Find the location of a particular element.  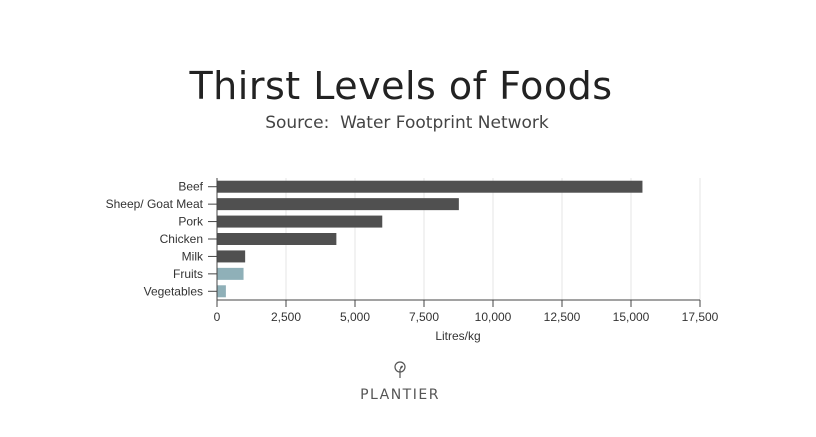

chart-subtitle: Source: Water Footprint Network is located at coordinates (407, 123).